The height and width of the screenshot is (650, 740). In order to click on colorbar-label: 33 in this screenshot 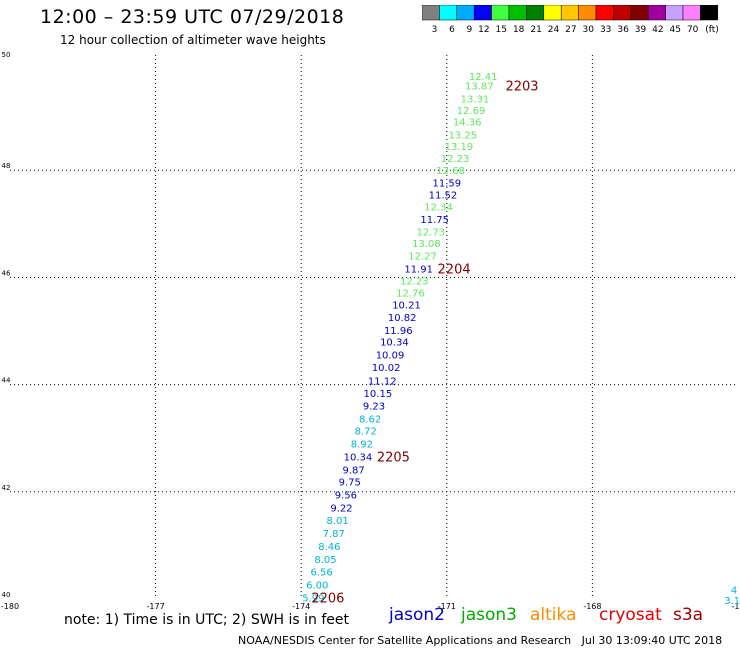, I will do `click(605, 30)`.